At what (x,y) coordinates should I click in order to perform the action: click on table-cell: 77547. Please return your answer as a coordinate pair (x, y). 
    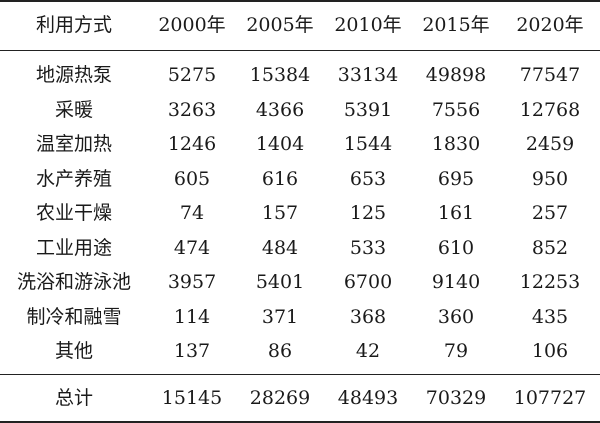
    Looking at the image, I should click on (550, 75).